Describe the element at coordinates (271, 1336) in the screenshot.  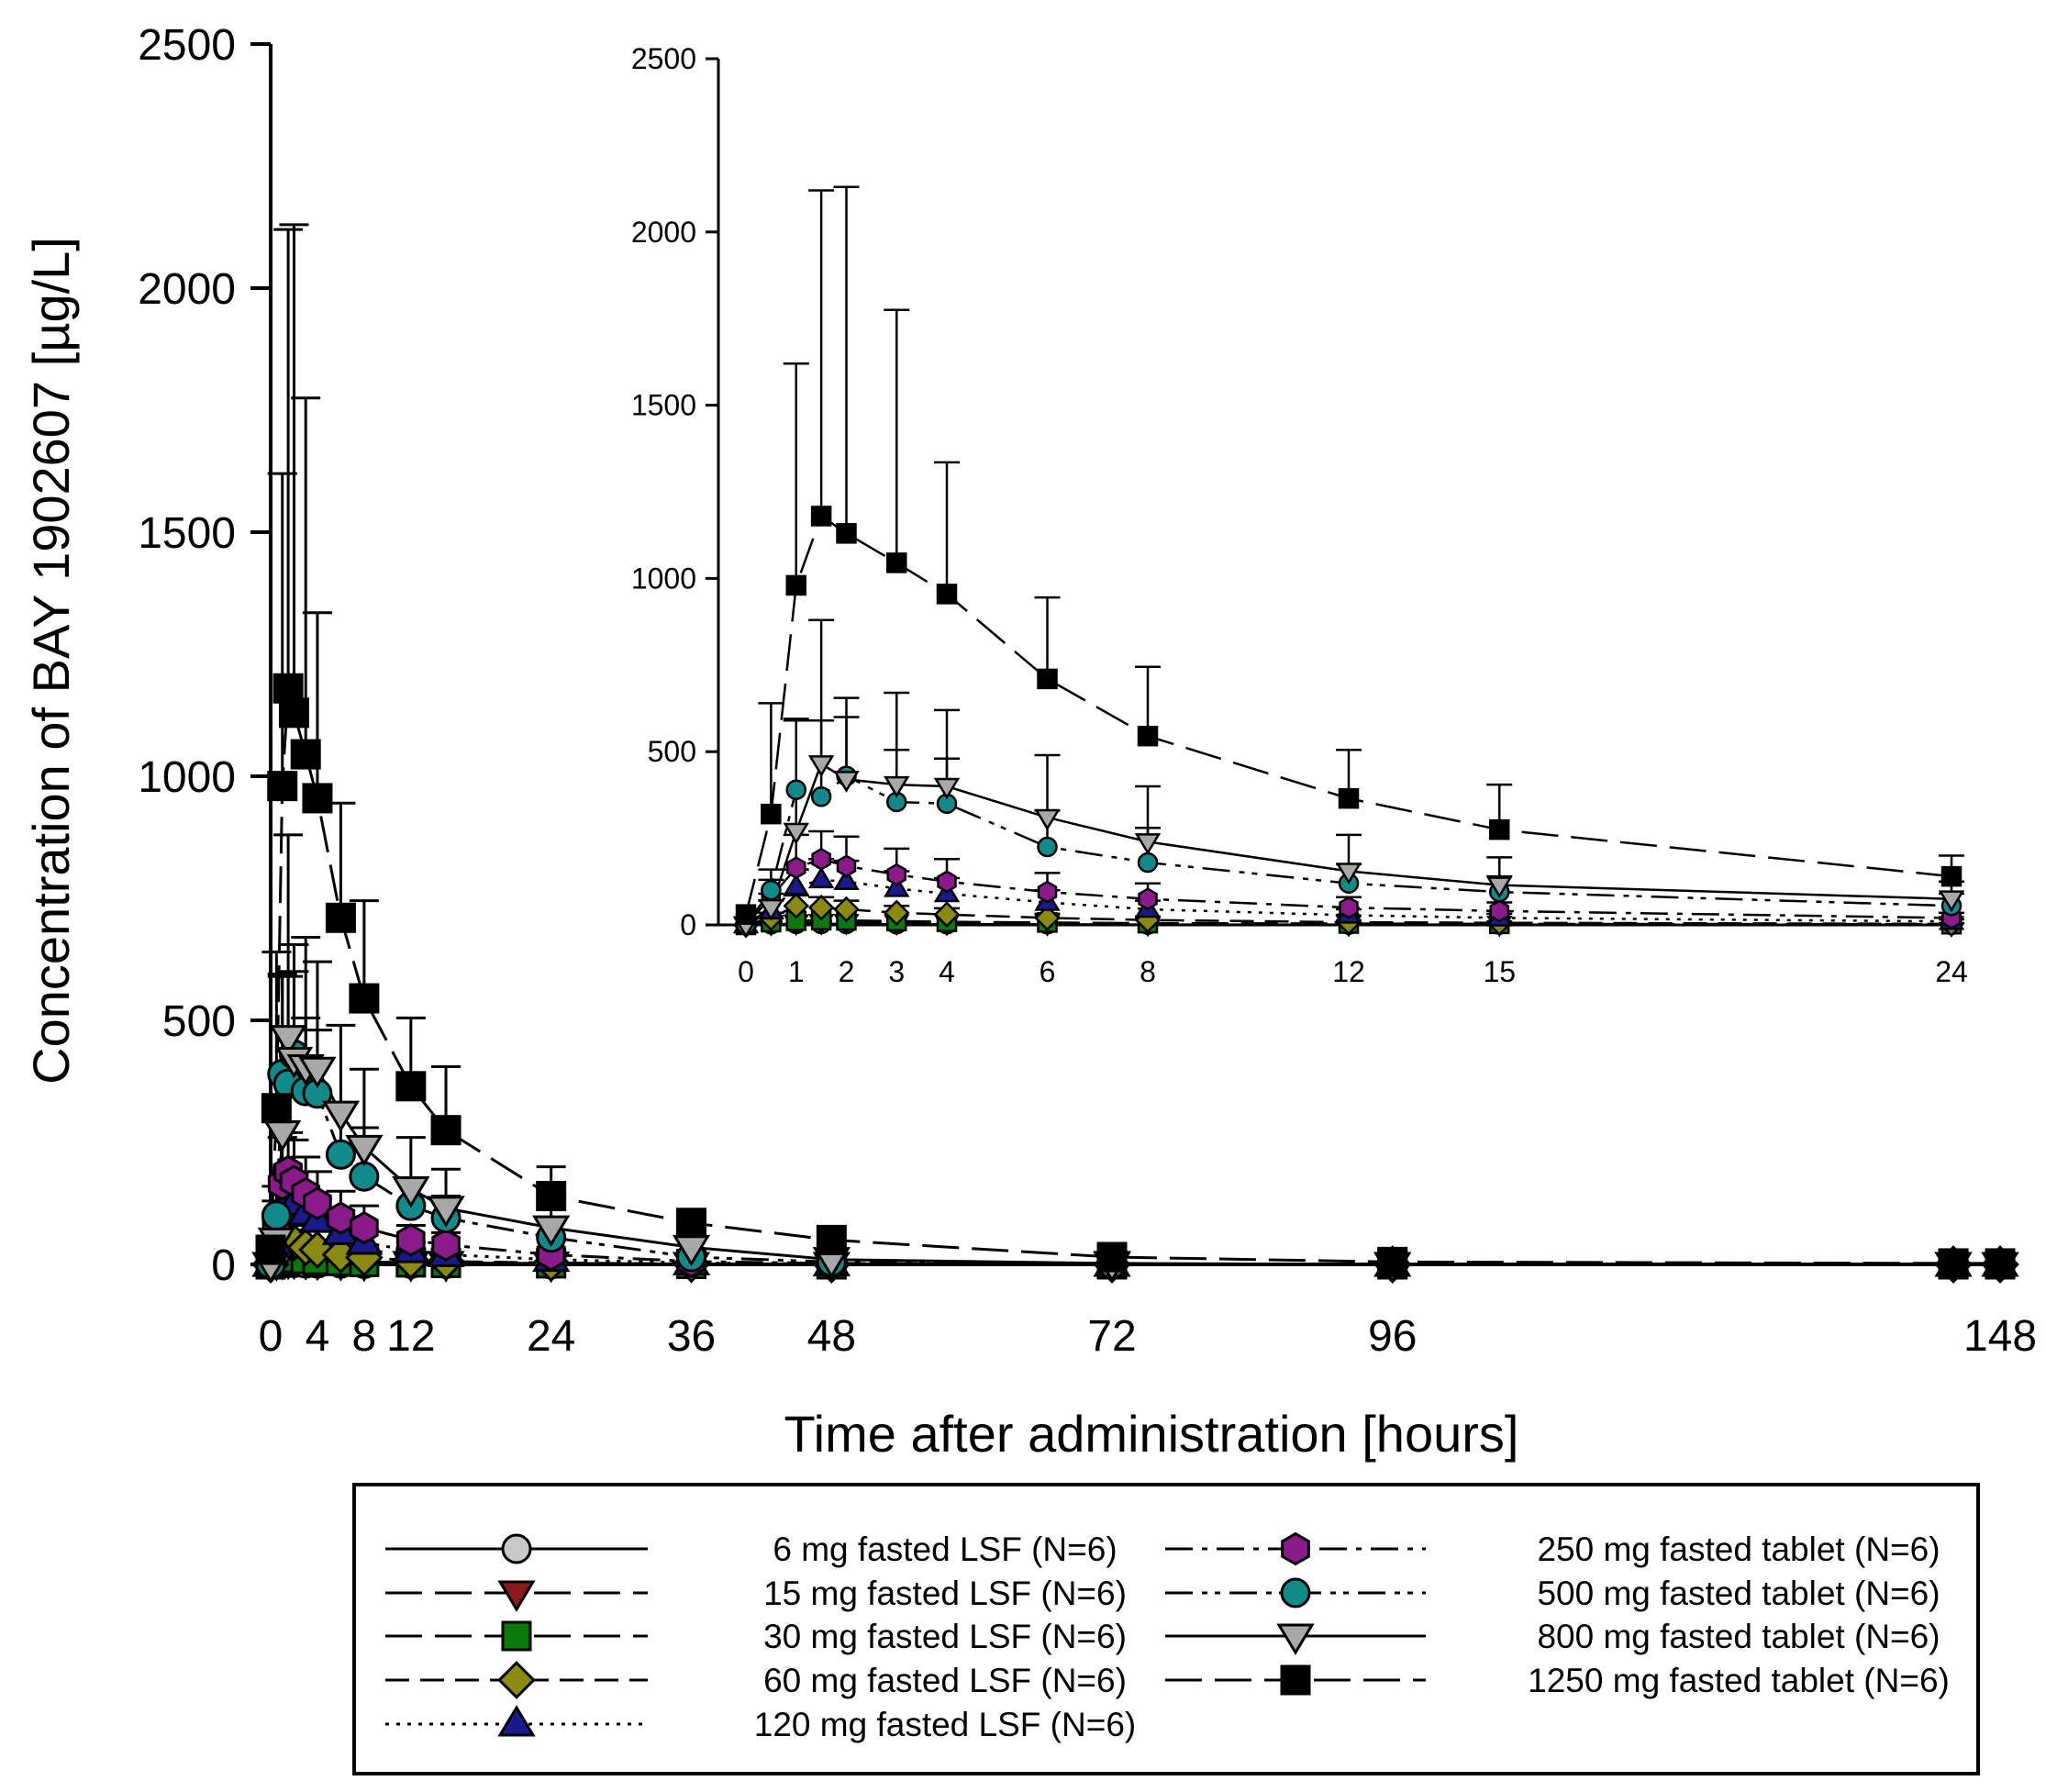
I see `main-x-tick-label: 0` at that location.